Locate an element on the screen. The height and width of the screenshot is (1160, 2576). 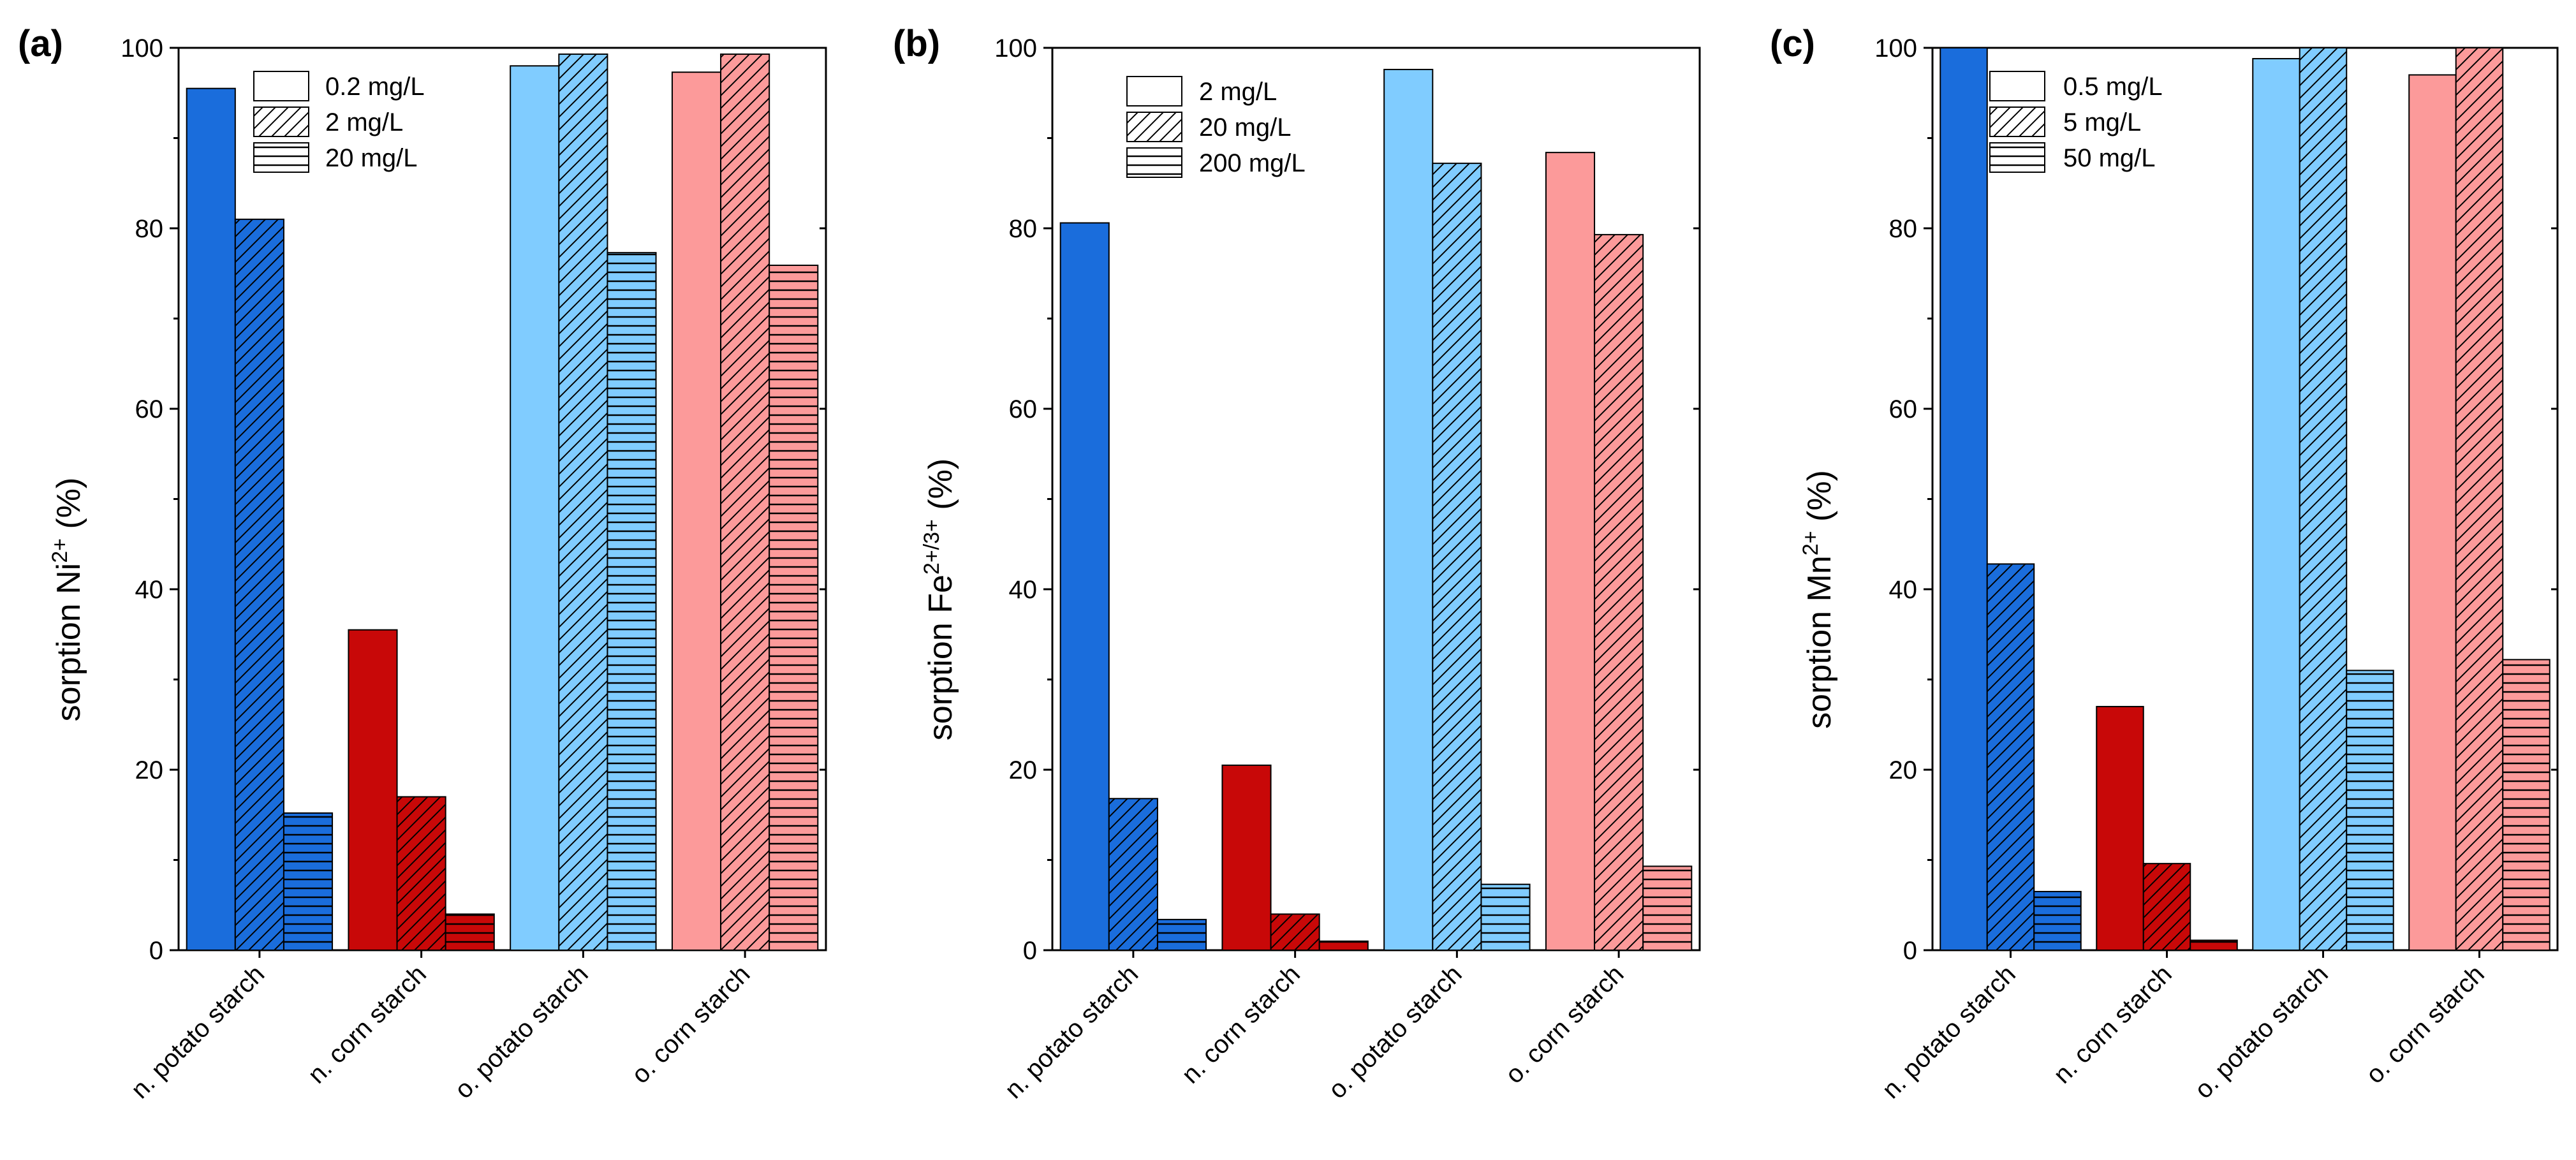
panel-a-category-label: o. potato starch is located at coordinates (522, 1032).